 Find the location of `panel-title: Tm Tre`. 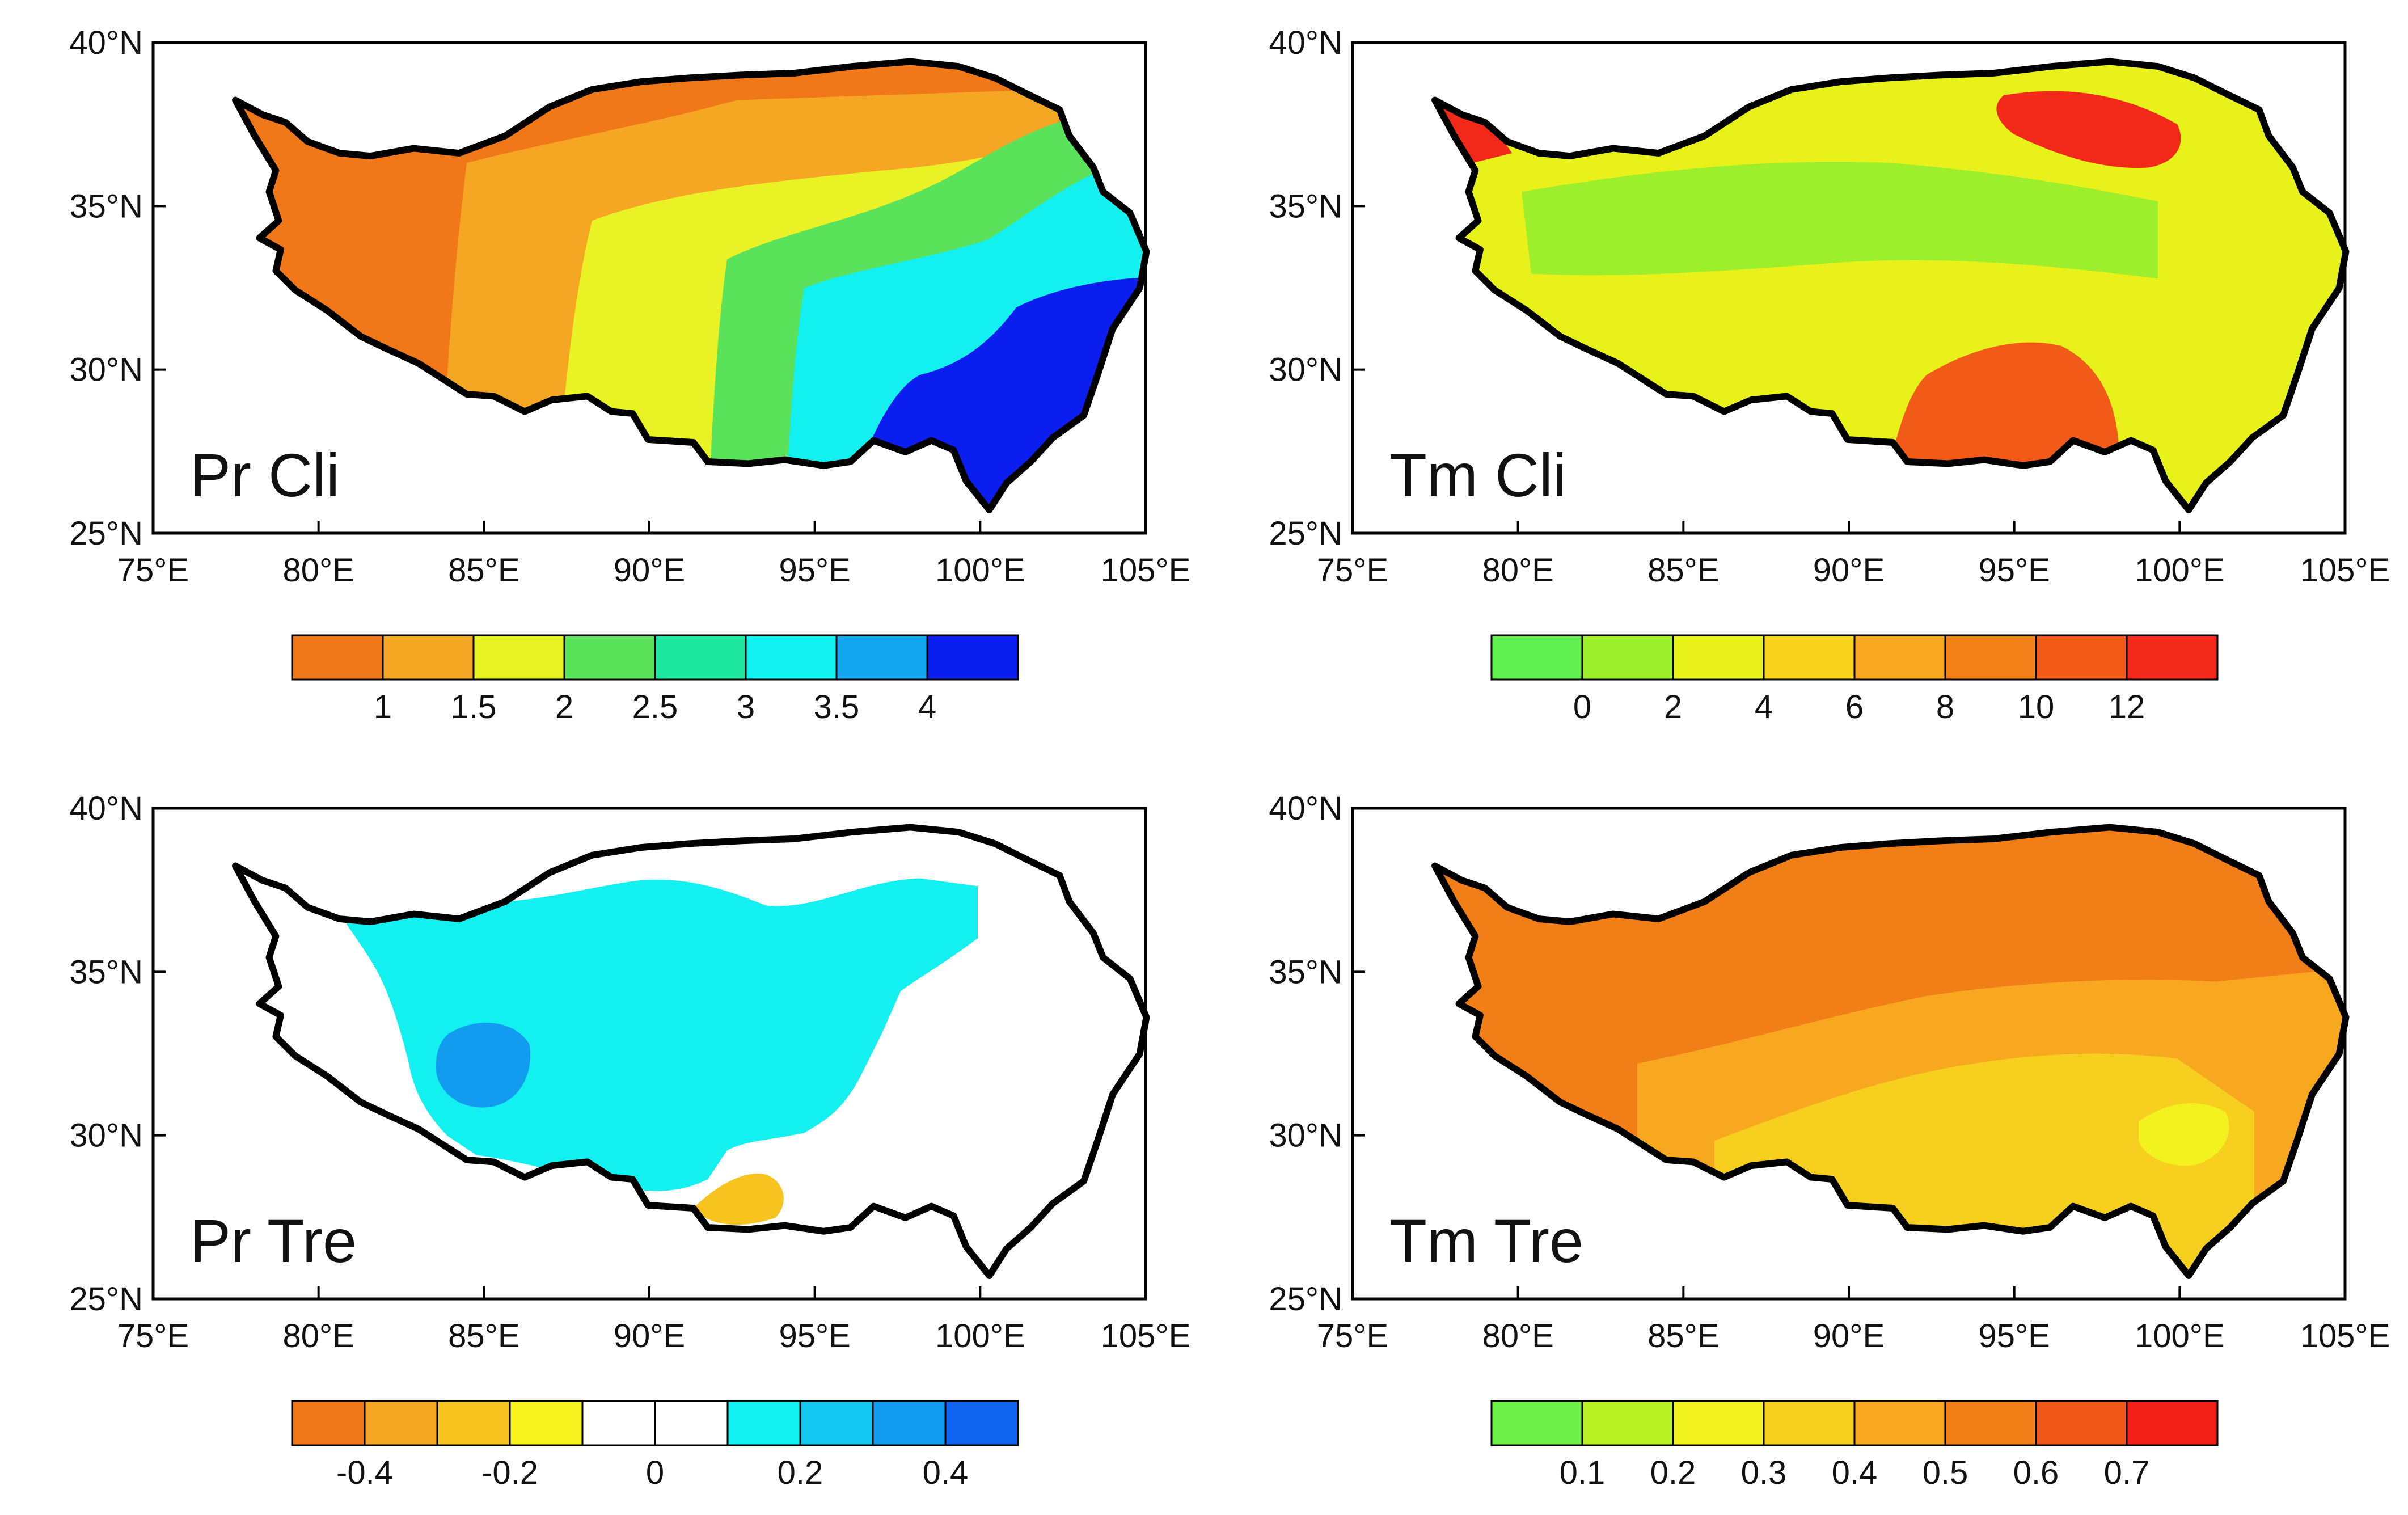

panel-title: Tm Tre is located at coordinates (1486, 1240).